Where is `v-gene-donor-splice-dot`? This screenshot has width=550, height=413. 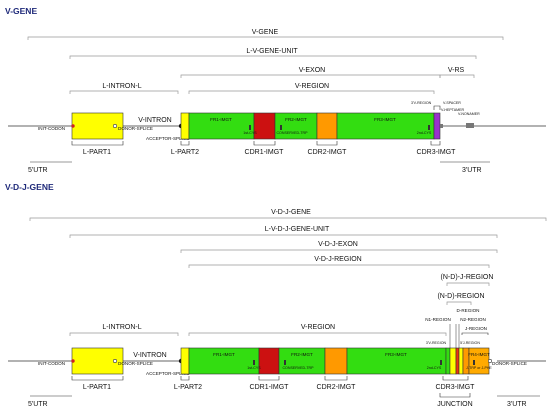 v-gene-donor-splice-dot is located at coordinates (115, 126).